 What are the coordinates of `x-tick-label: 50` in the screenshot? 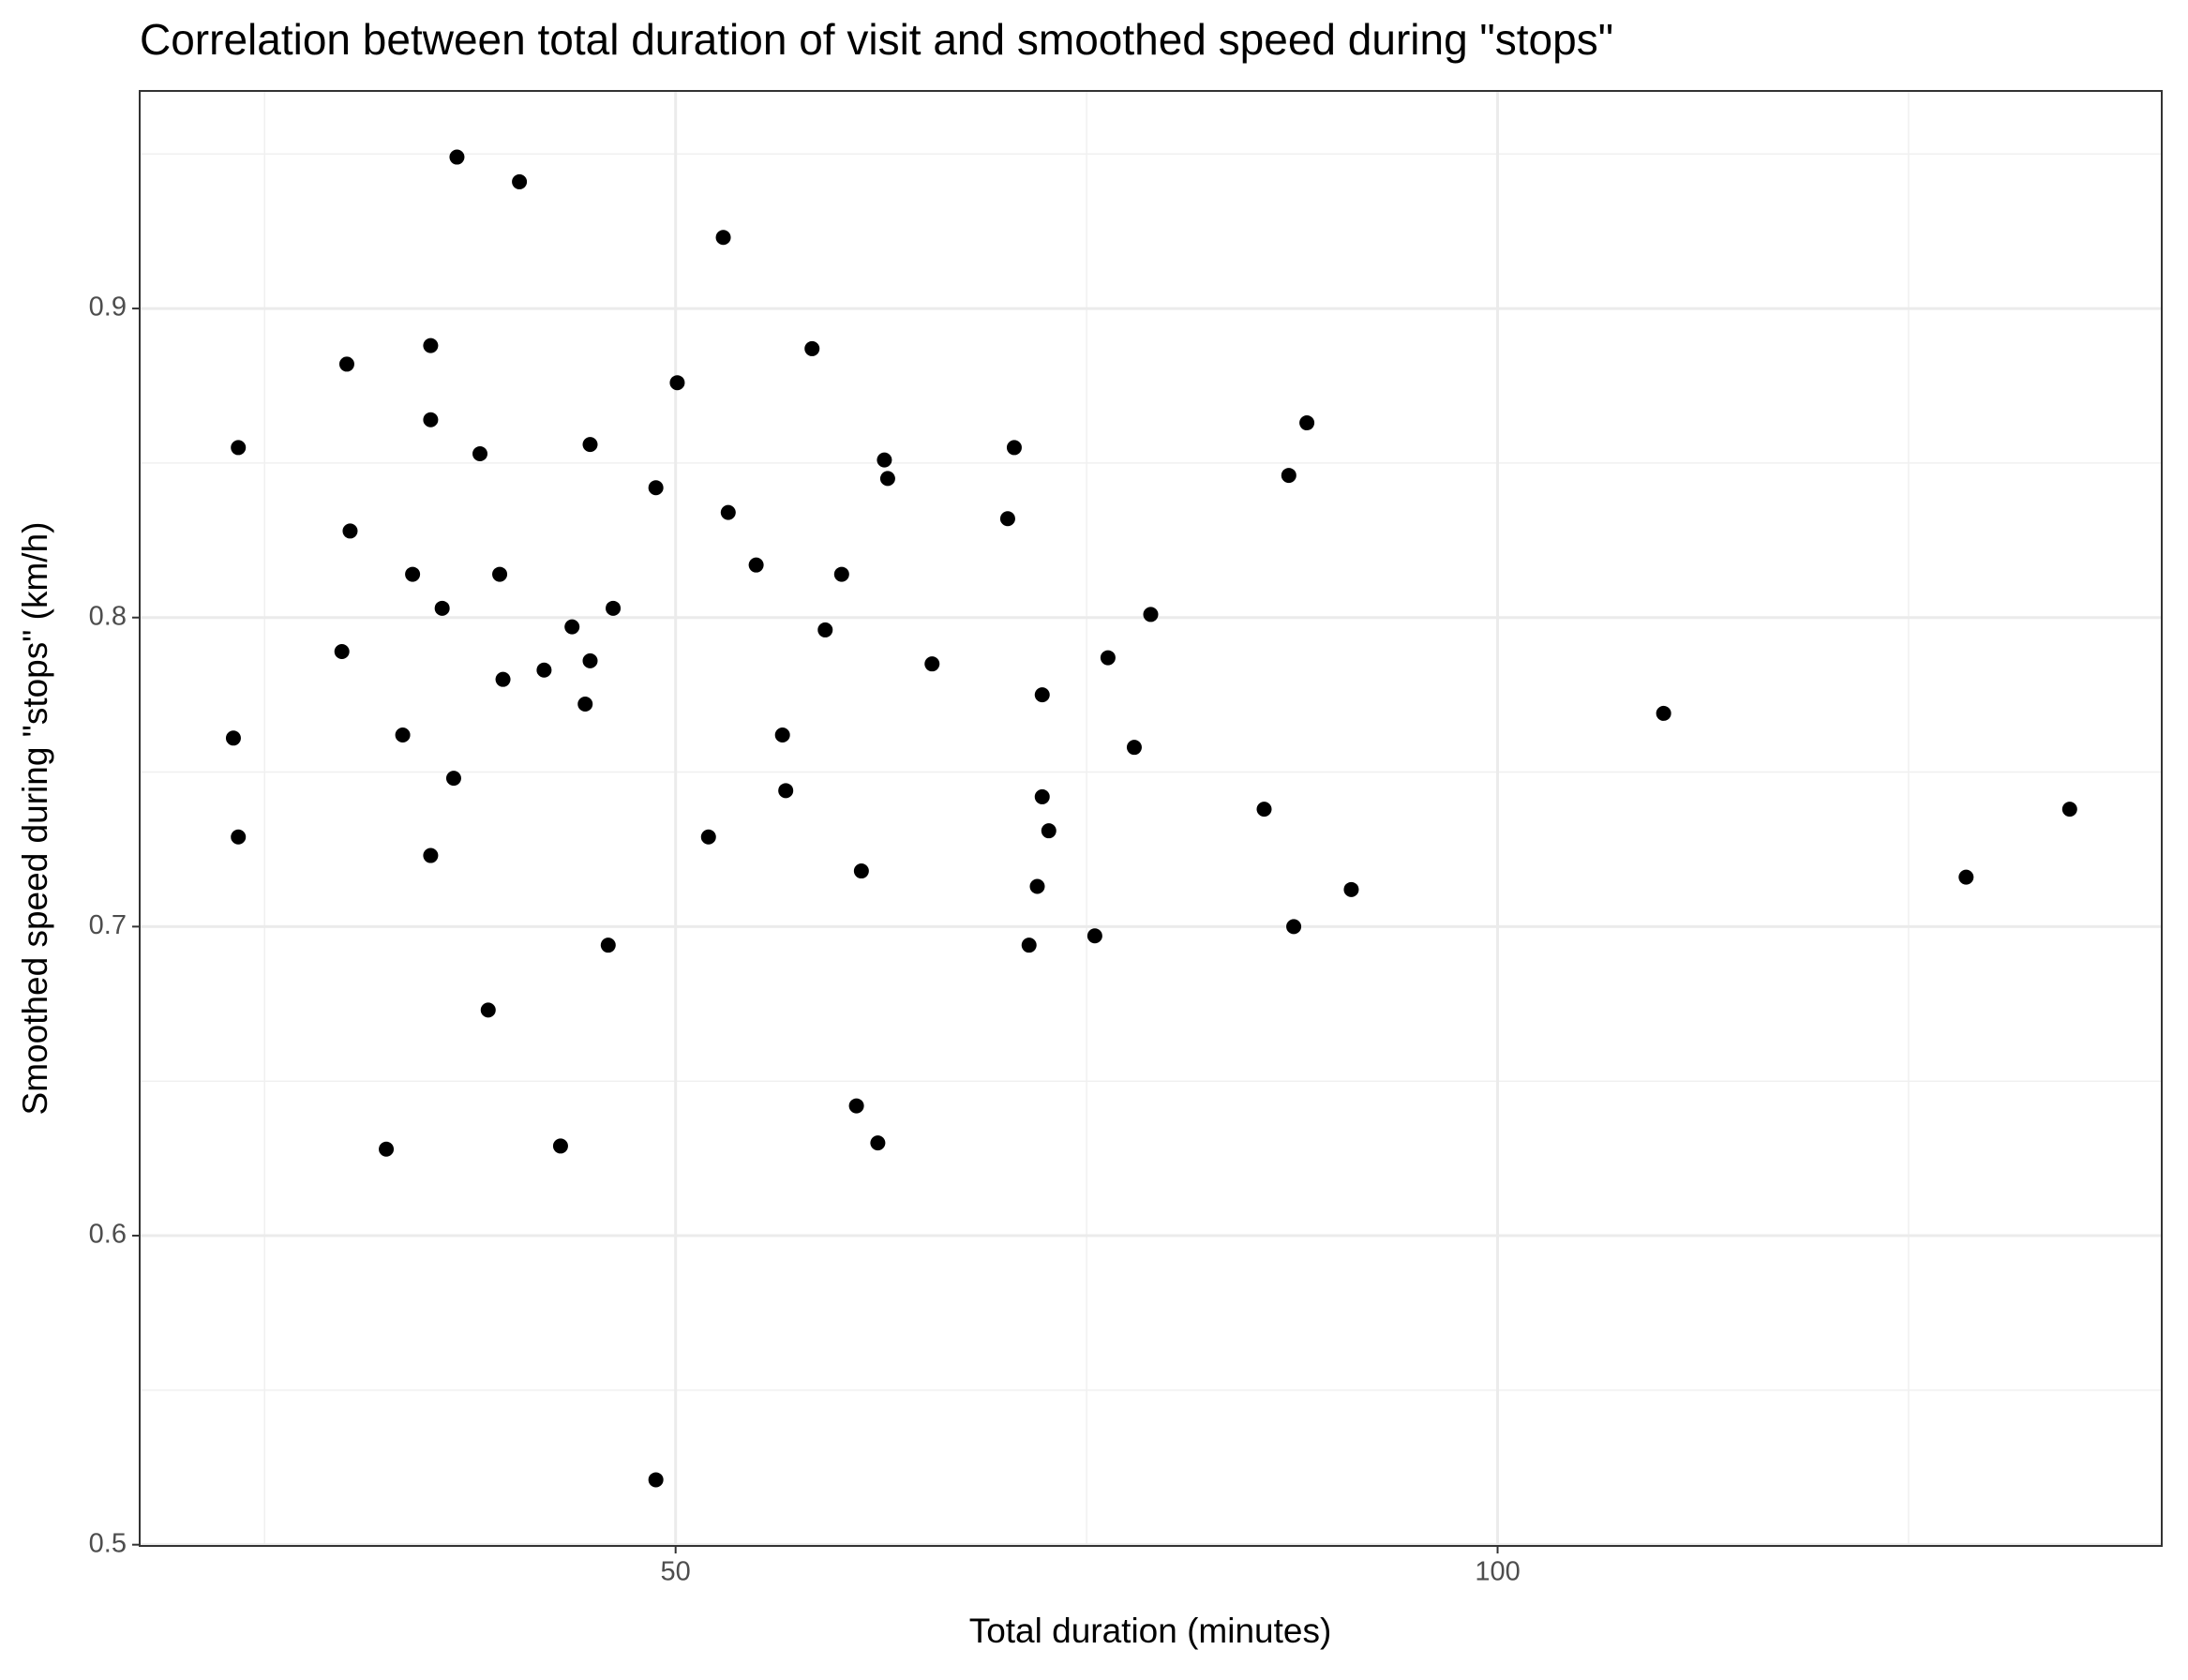 It's located at (676, 1572).